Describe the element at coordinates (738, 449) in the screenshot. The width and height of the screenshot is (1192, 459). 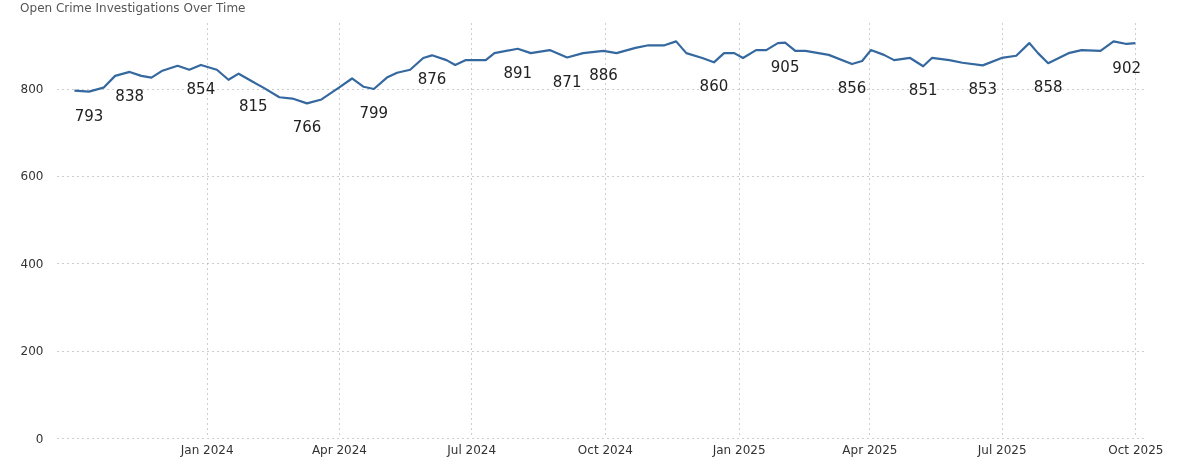
I see `x-tick-label: Jan 2025` at that location.